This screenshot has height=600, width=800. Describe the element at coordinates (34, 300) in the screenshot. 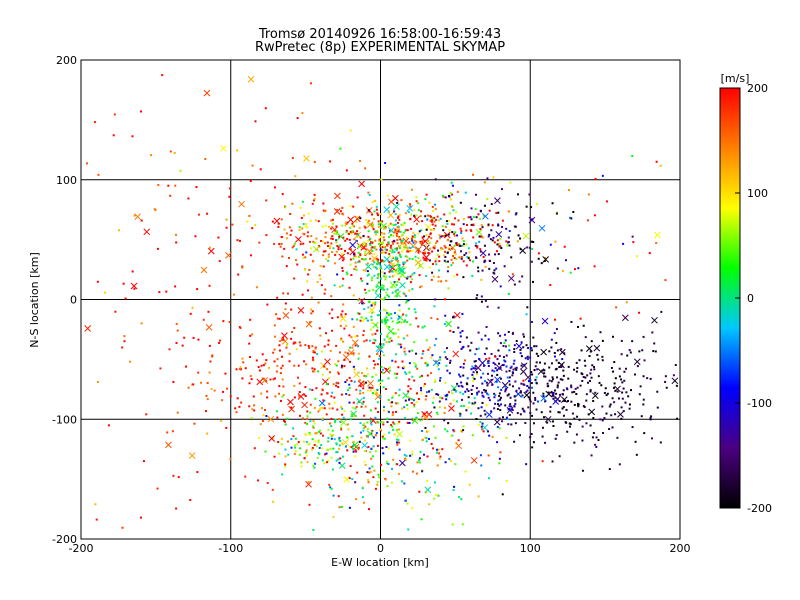

I see `y-axis-label: N-S location [km]` at that location.